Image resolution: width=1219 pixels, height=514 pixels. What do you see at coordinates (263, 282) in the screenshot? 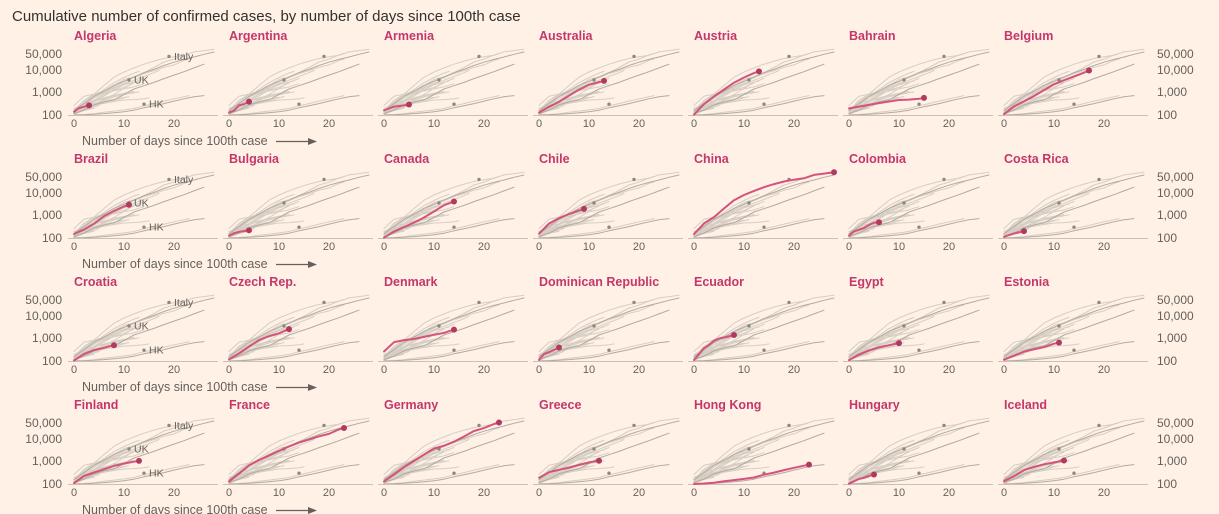
I see `country-label: Czech Rep.` at bounding box center [263, 282].